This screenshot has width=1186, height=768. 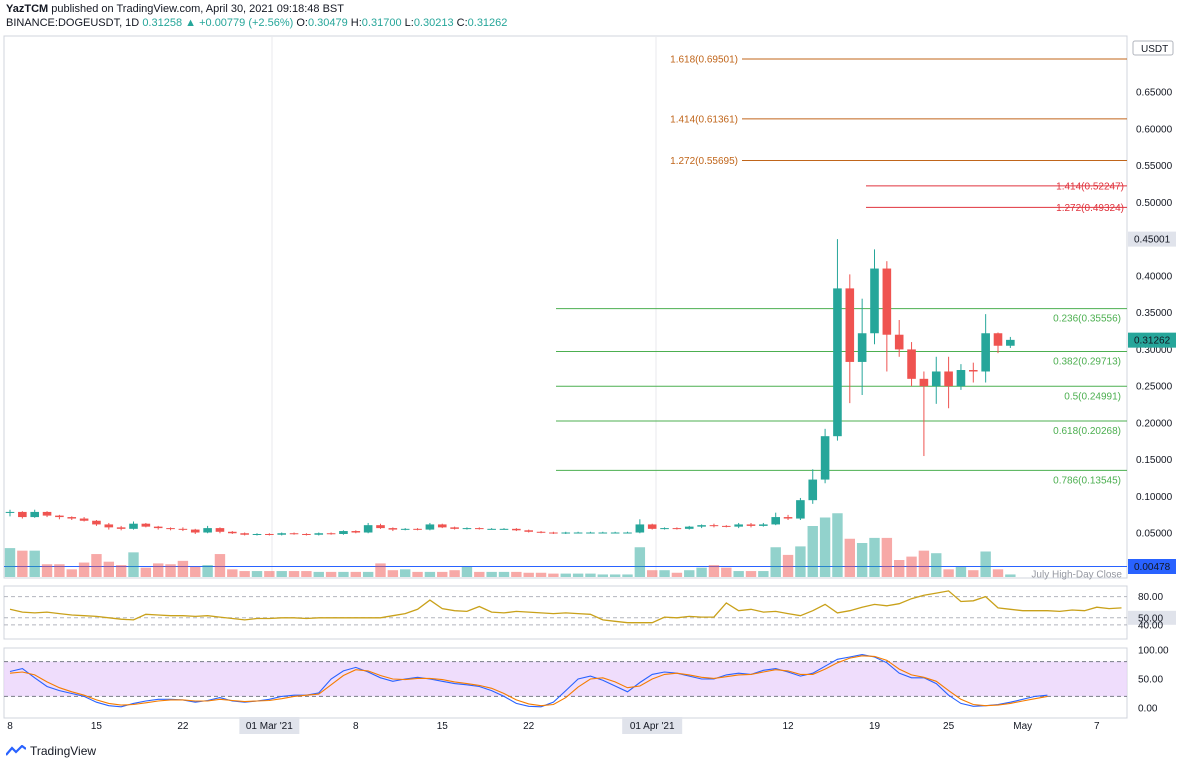 What do you see at coordinates (16, 750) in the screenshot?
I see `tradingview-icon` at bounding box center [16, 750].